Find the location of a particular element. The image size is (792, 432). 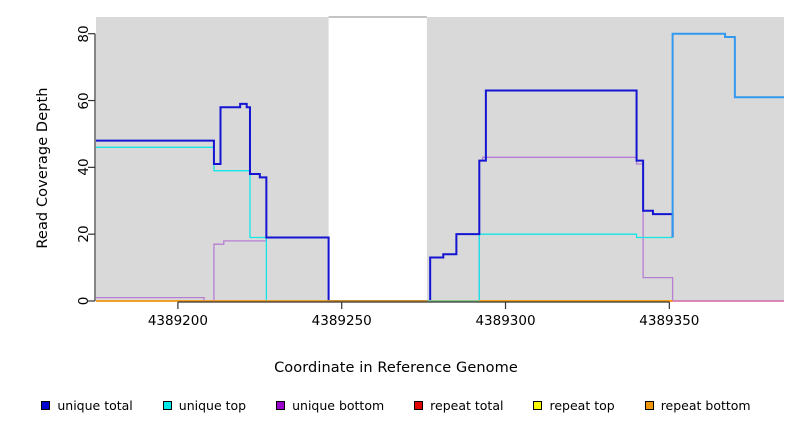

legend-label: unique bottom is located at coordinates (338, 405).